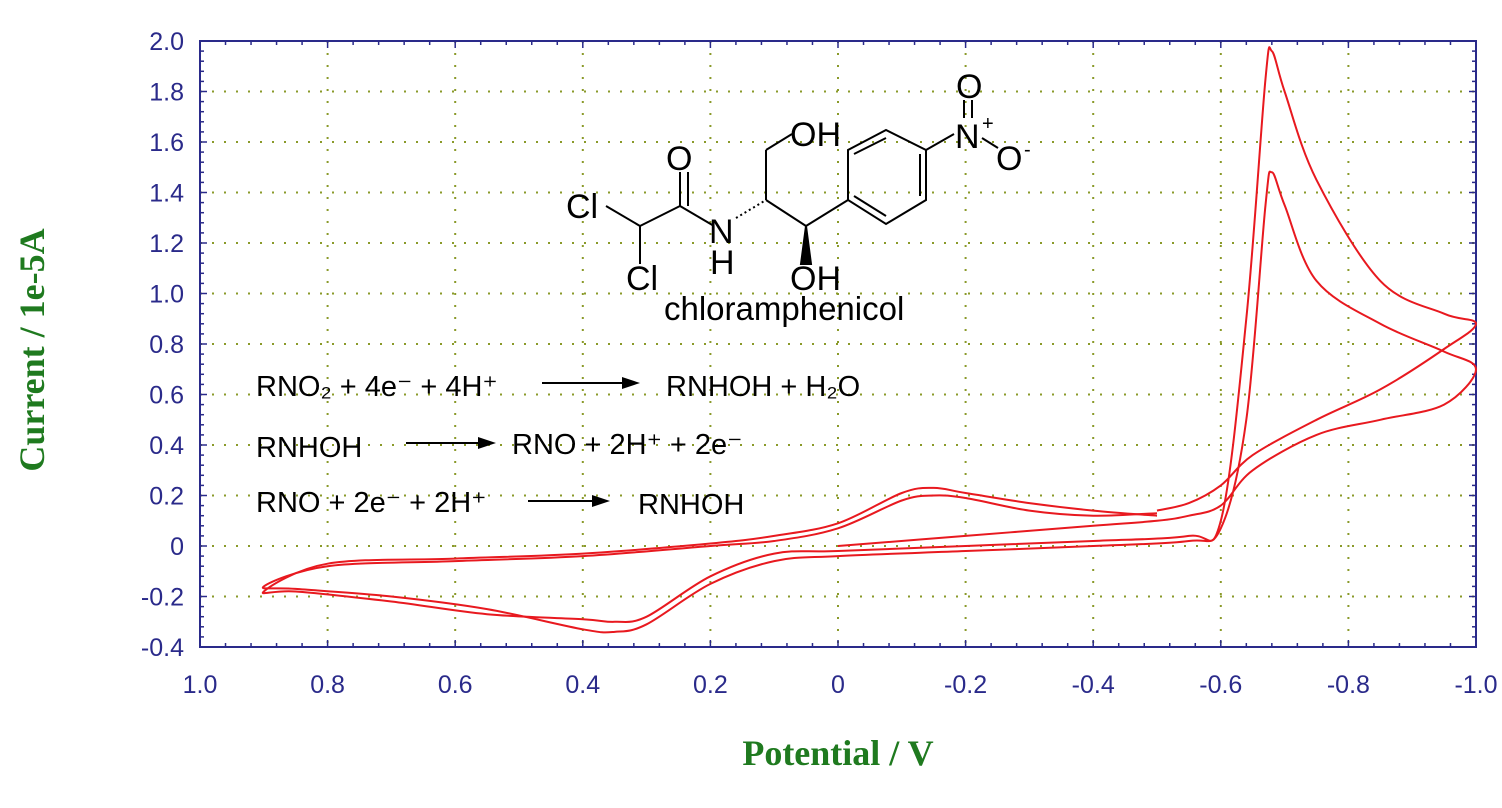 Image resolution: width=1502 pixels, height=808 pixels. I want to click on x-tick-label: 0, so click(838, 685).